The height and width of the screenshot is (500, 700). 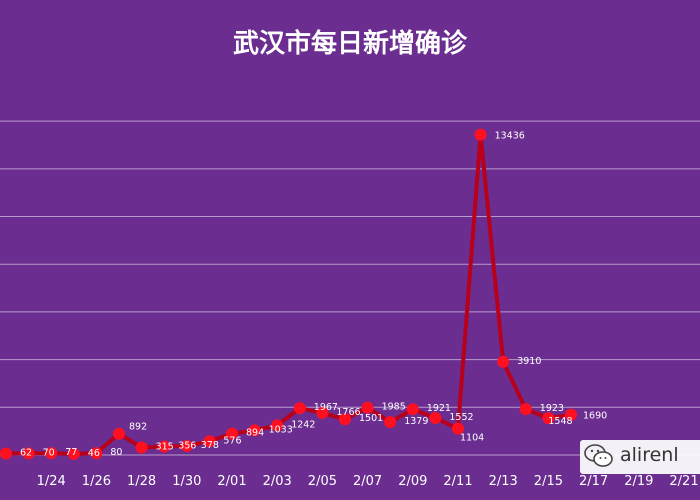 I want to click on chart-title: 武汉市每日新增确诊, so click(x=350, y=43).